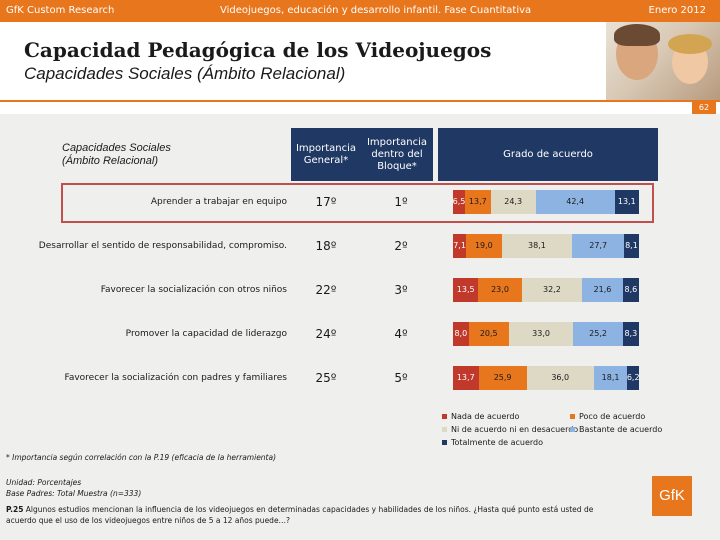  I want to click on stacked-bar: 13,5 23,0 32,2 21,6 8,6, so click(546, 290).